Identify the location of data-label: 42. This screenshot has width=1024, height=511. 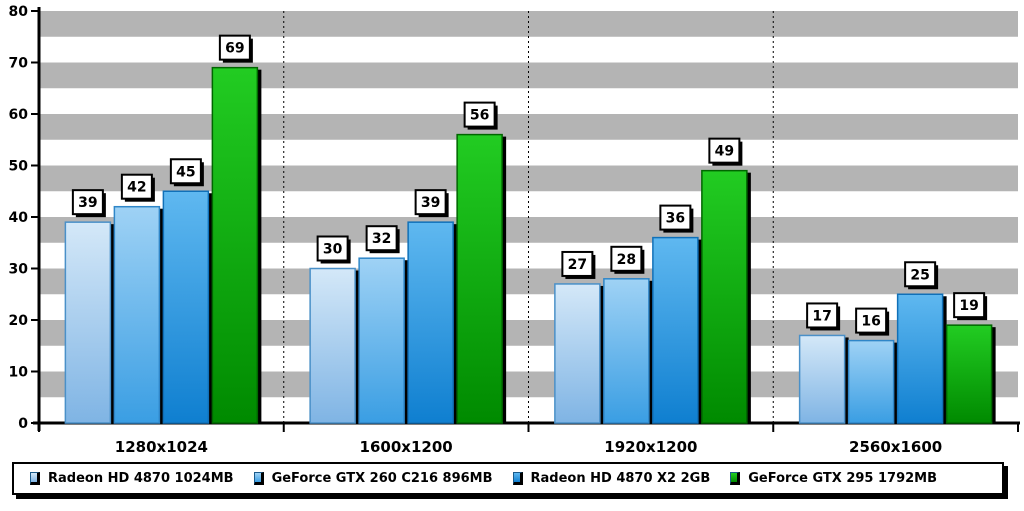
(136, 188).